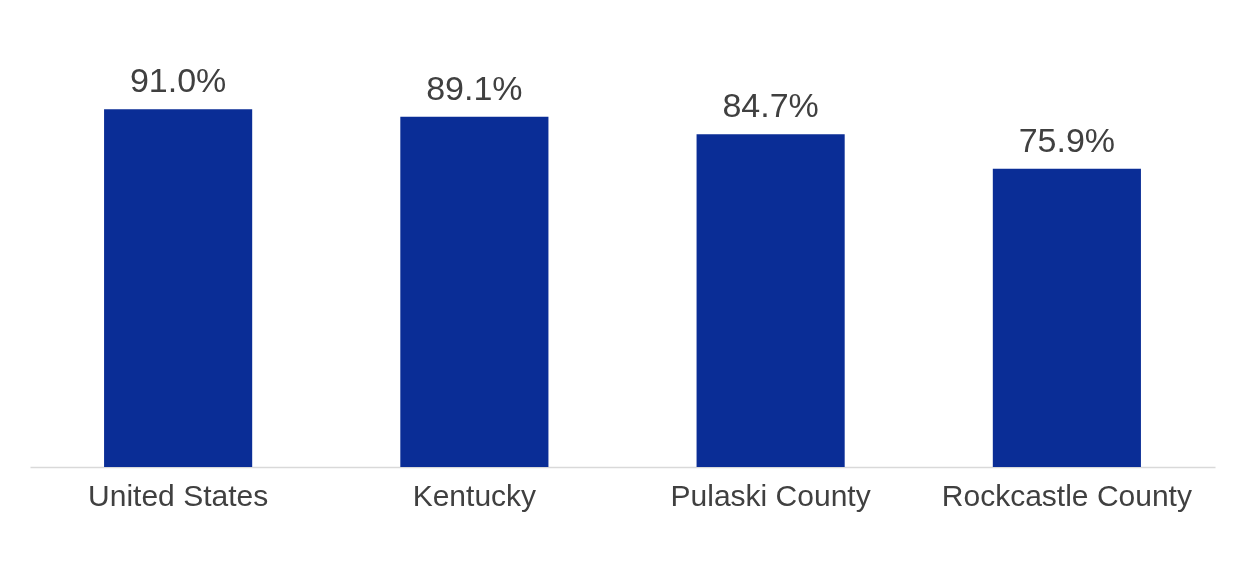  What do you see at coordinates (178, 495) in the screenshot?
I see `x-tick-label: United States` at bounding box center [178, 495].